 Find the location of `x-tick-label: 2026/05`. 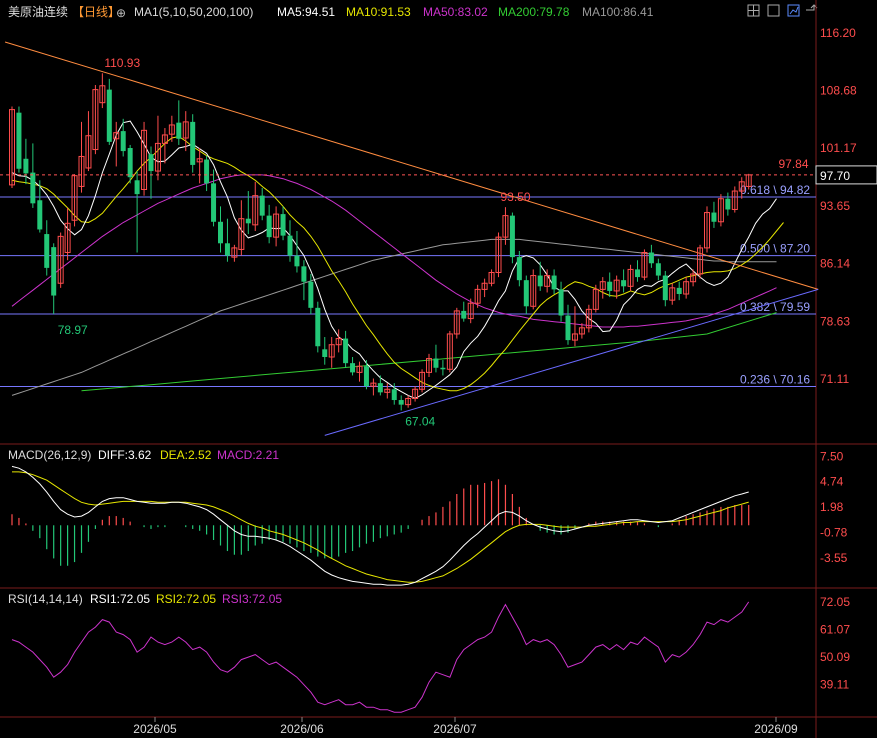

x-tick-label: 2026/05 is located at coordinates (155, 729).